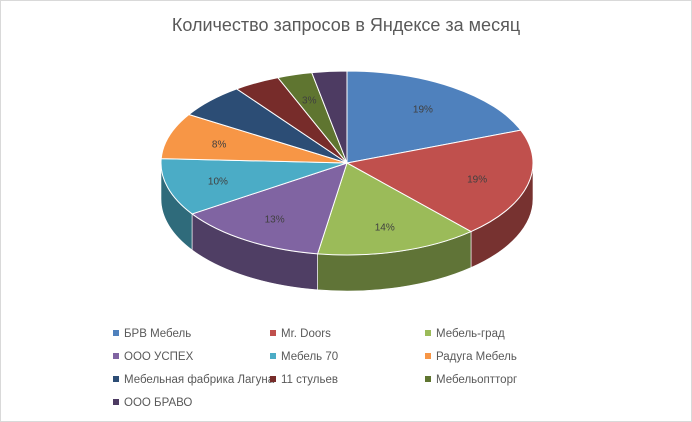 The width and height of the screenshot is (692, 422). Describe the element at coordinates (346, 25) in the screenshot. I see `chart-title: Количество запросов в Яндексе за месяц` at that location.